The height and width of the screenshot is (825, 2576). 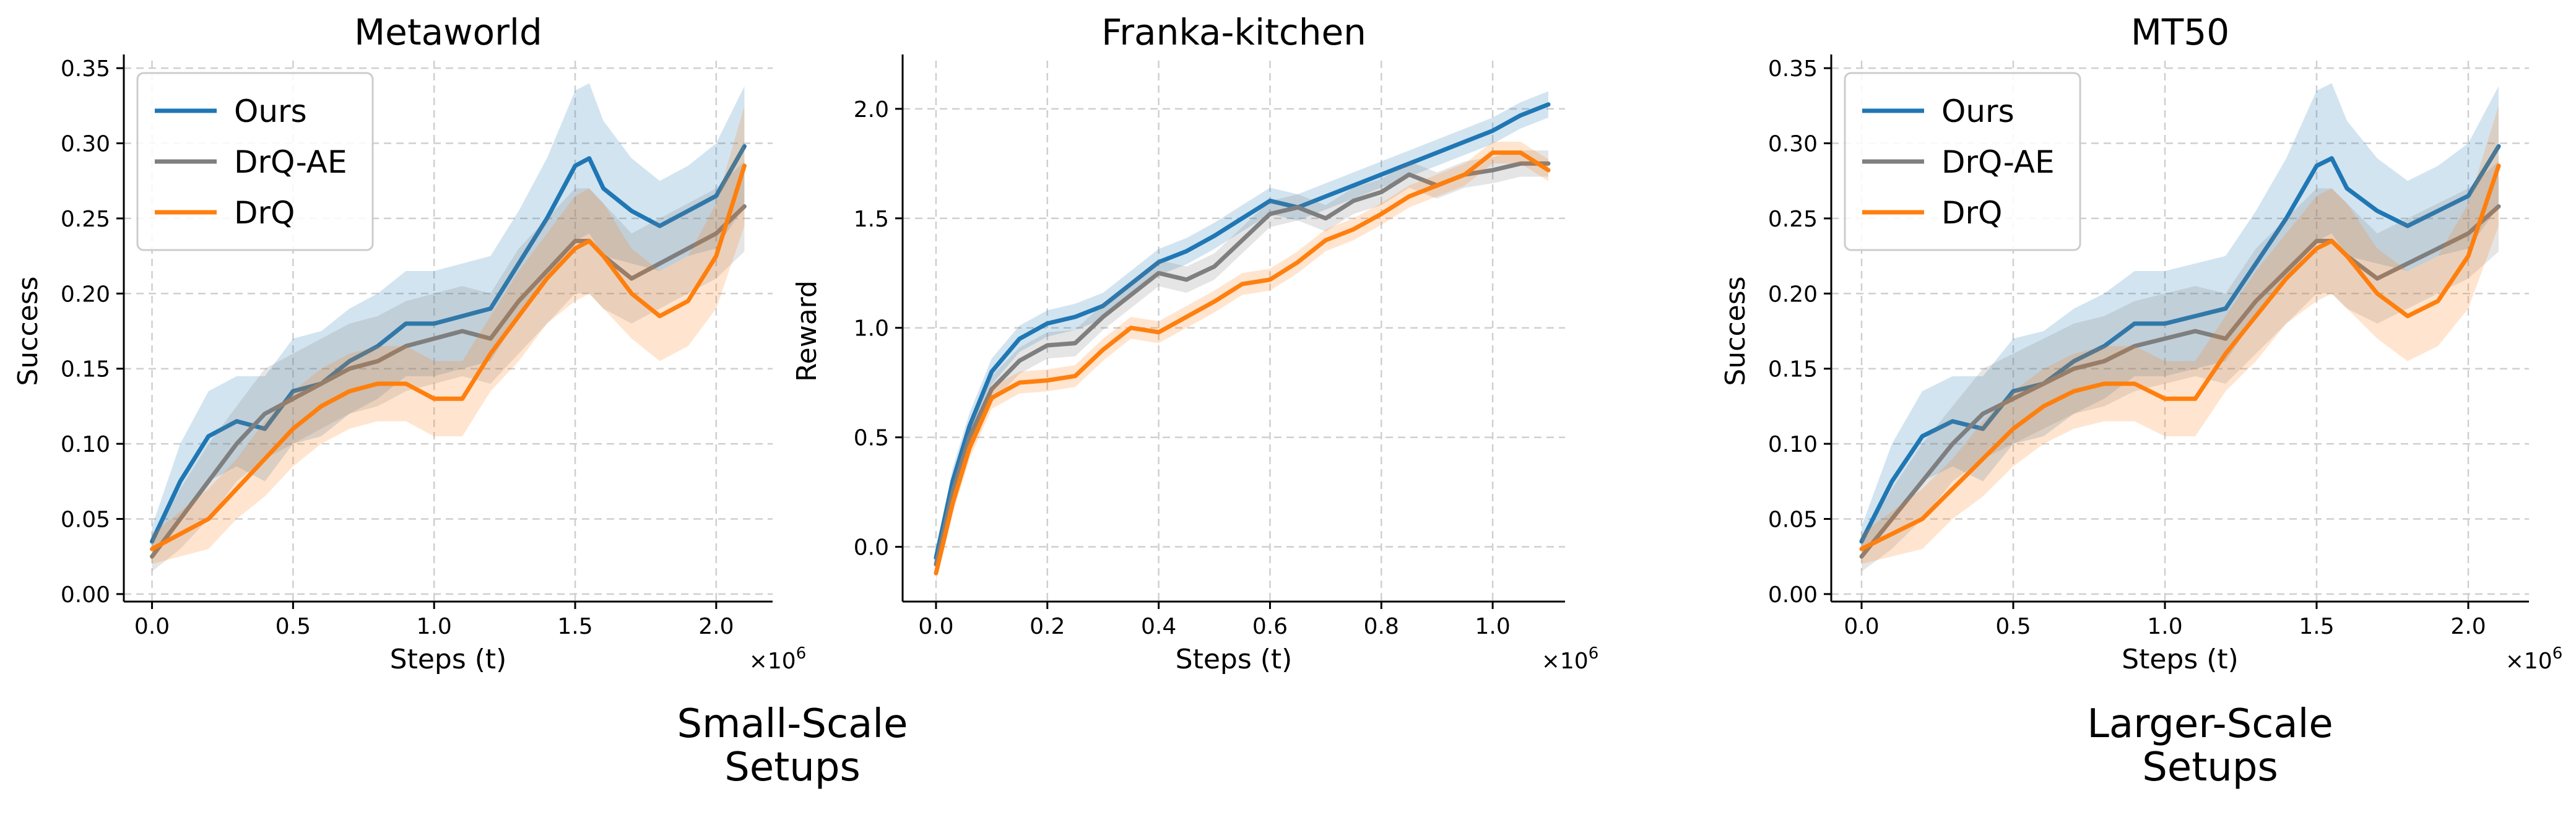 I want to click on chart-title: Franka-kitchen, so click(x=1233, y=32).